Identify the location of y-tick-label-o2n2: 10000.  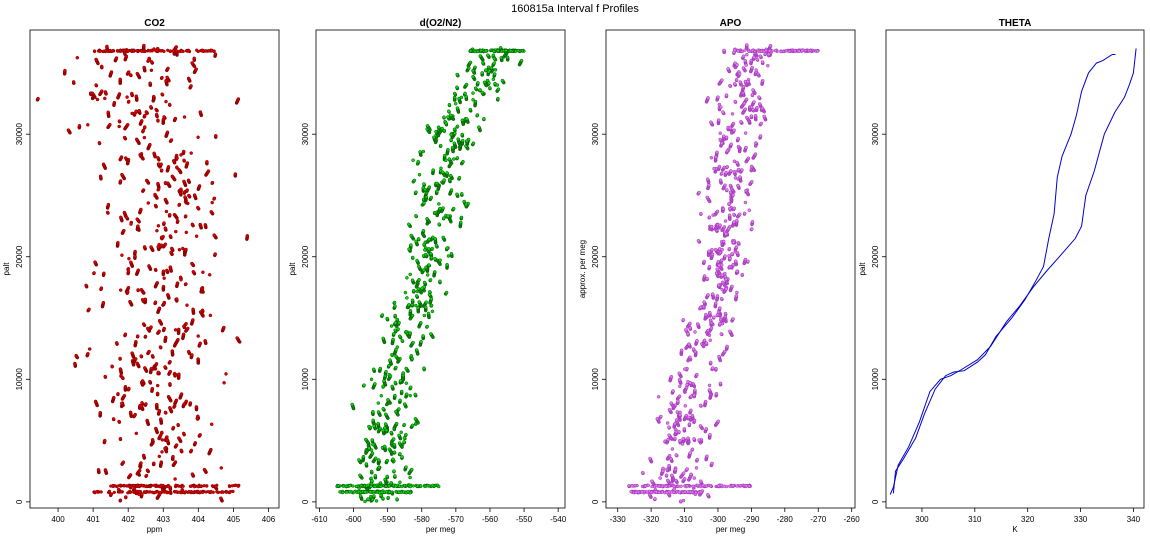
(305, 379).